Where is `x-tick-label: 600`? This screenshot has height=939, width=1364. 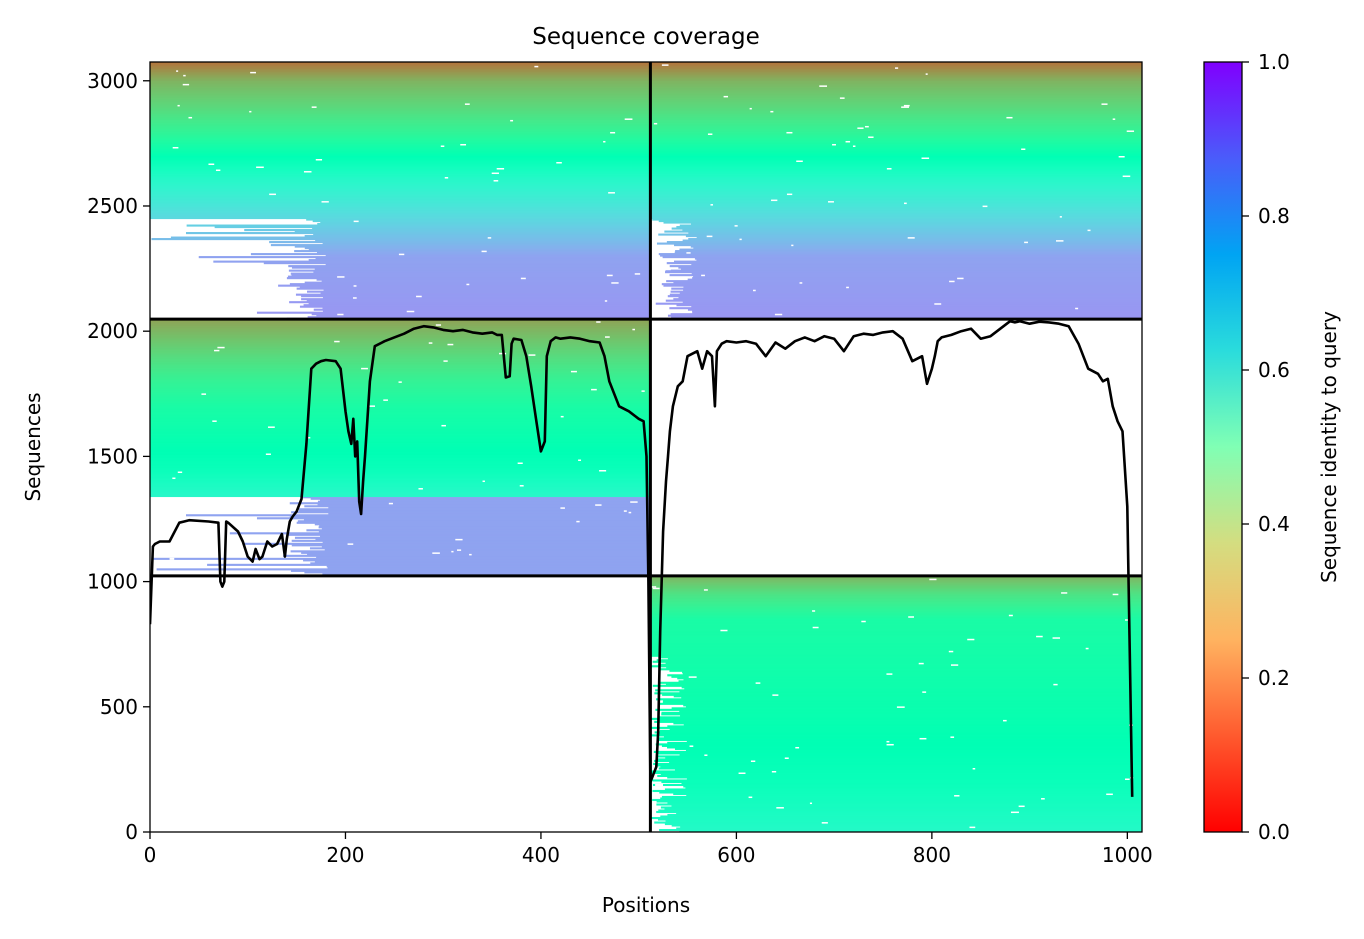 x-tick-label: 600 is located at coordinates (736, 855).